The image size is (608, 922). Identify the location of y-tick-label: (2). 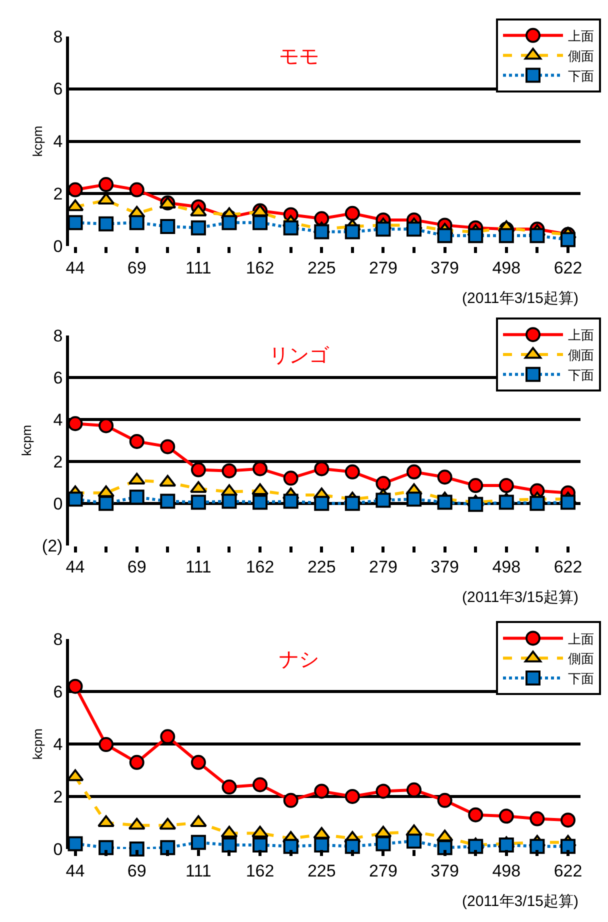
(52, 546).